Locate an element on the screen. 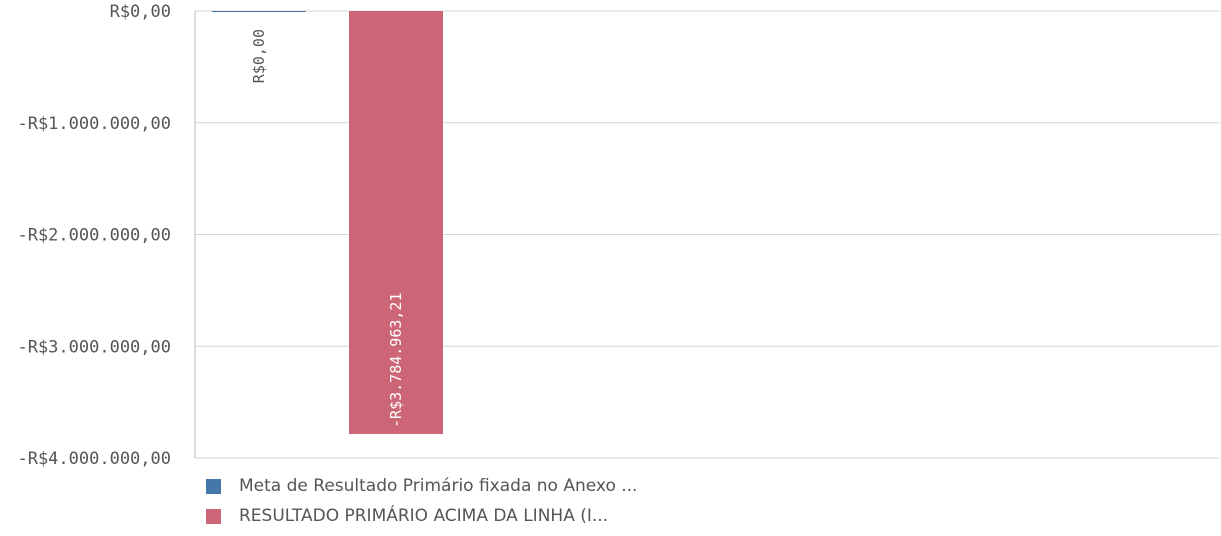 The width and height of the screenshot is (1221, 536). bar-meta is located at coordinates (259, 11).